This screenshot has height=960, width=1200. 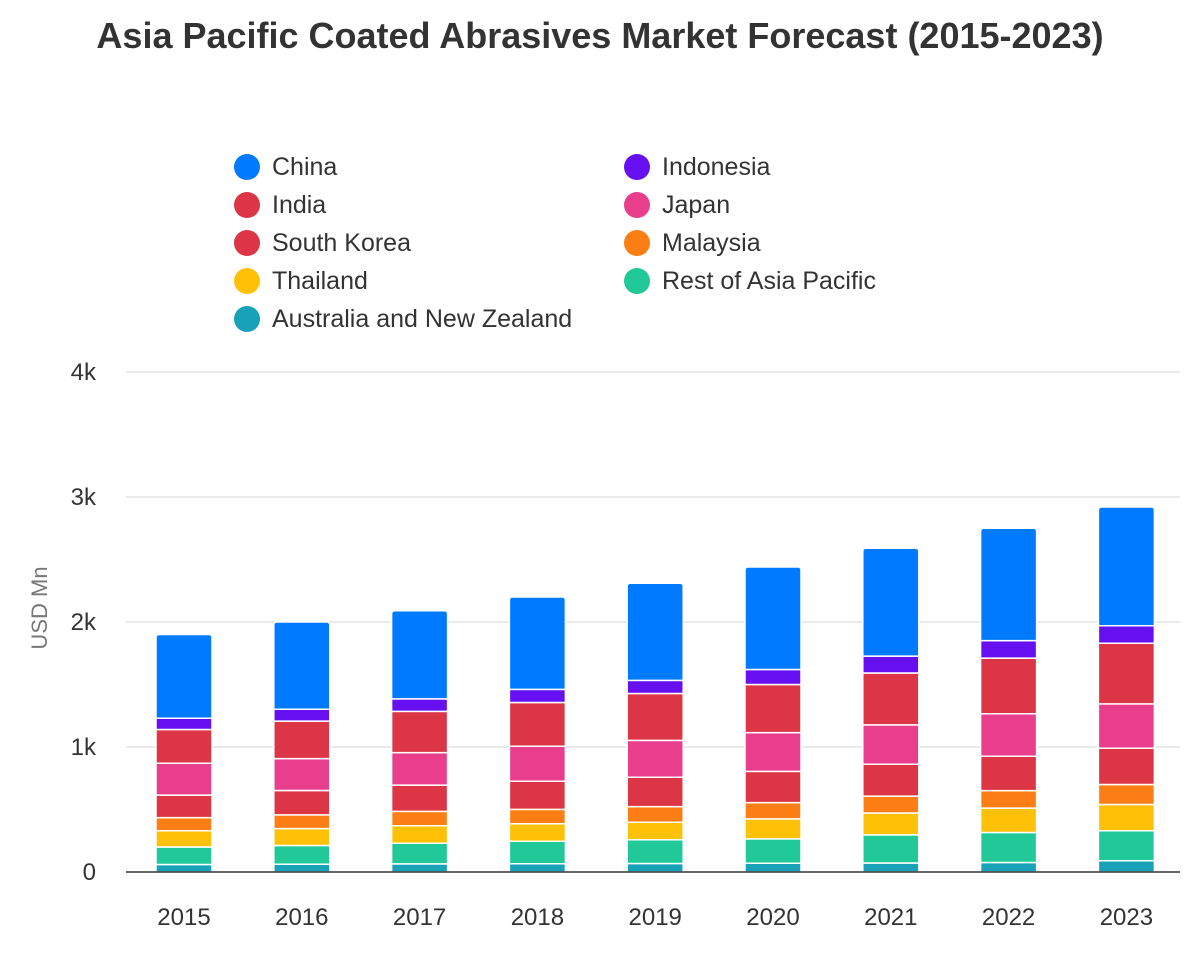 What do you see at coordinates (84, 497) in the screenshot?
I see `y-tick-label: 3k` at bounding box center [84, 497].